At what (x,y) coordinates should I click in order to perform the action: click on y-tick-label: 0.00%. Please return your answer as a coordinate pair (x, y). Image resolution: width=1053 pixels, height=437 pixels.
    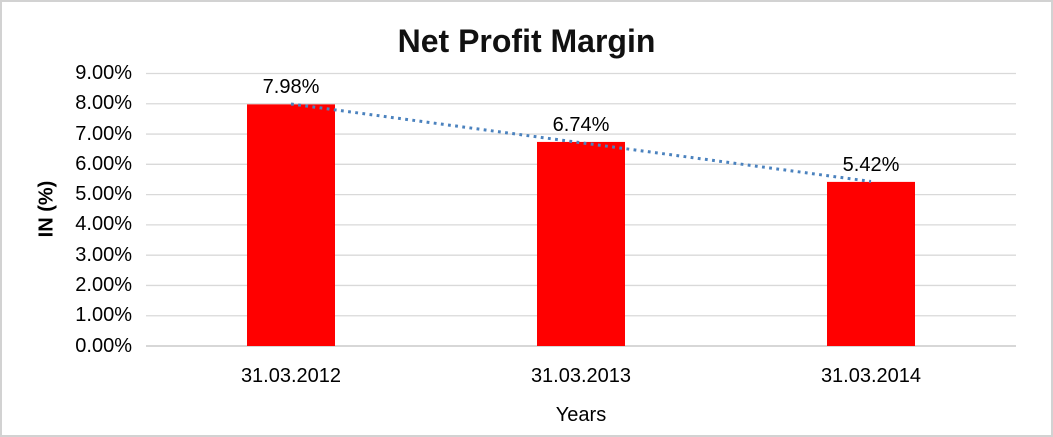
    Looking at the image, I should click on (103, 345).